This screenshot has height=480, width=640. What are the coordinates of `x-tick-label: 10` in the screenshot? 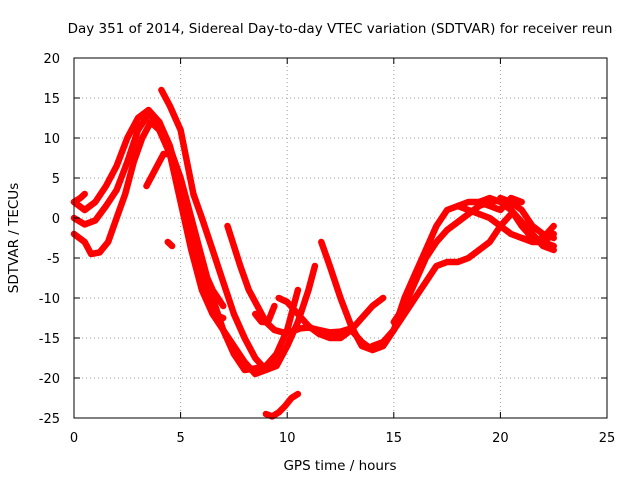 It's located at (287, 438).